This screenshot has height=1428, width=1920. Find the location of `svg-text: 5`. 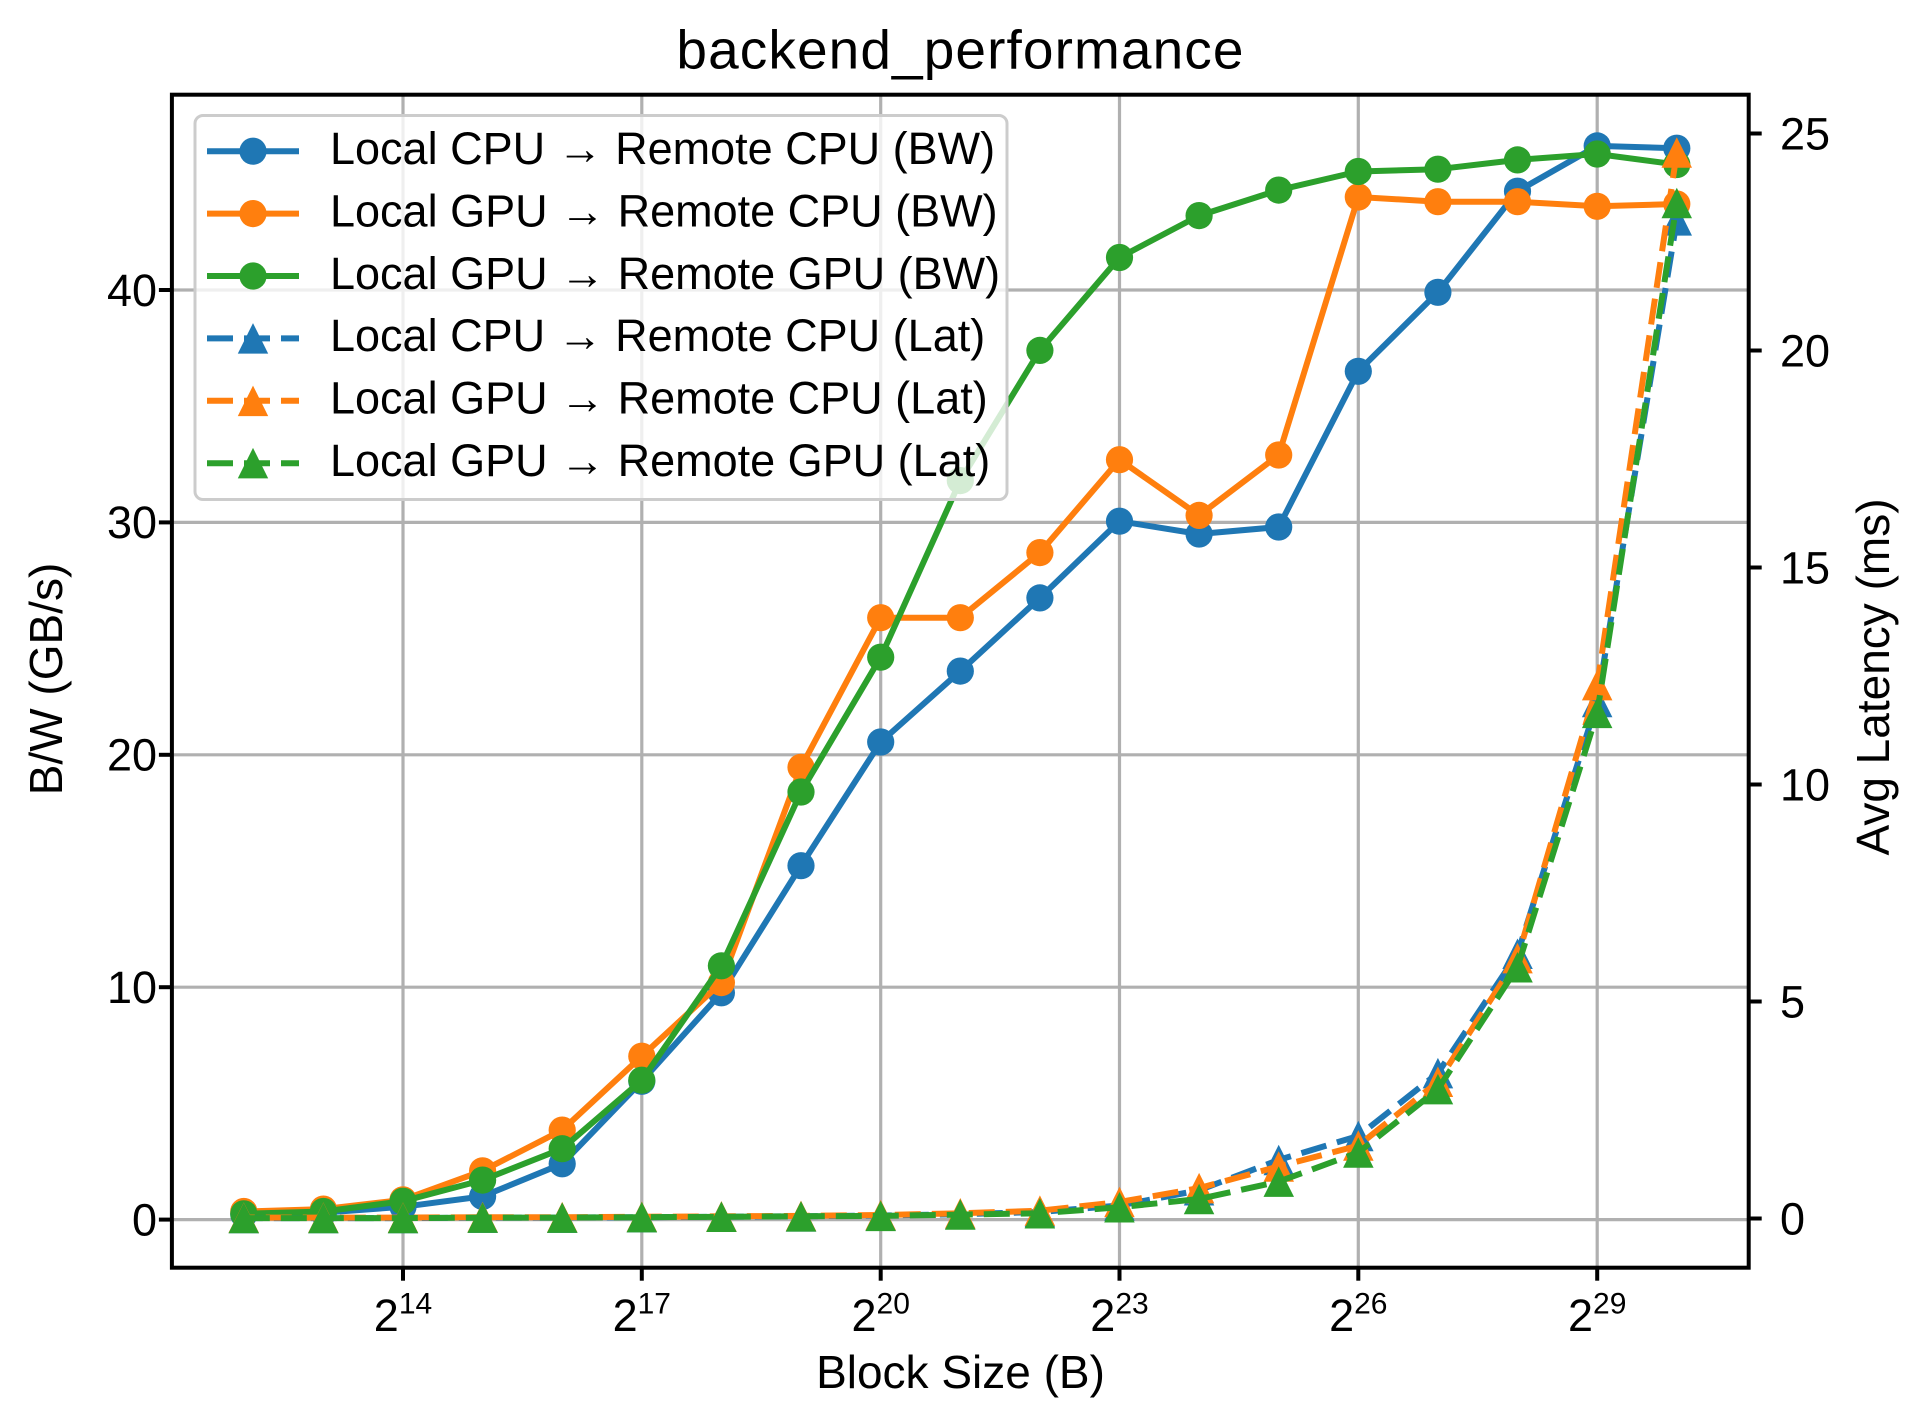

svg-text: 5 is located at coordinates (1792, 1001).